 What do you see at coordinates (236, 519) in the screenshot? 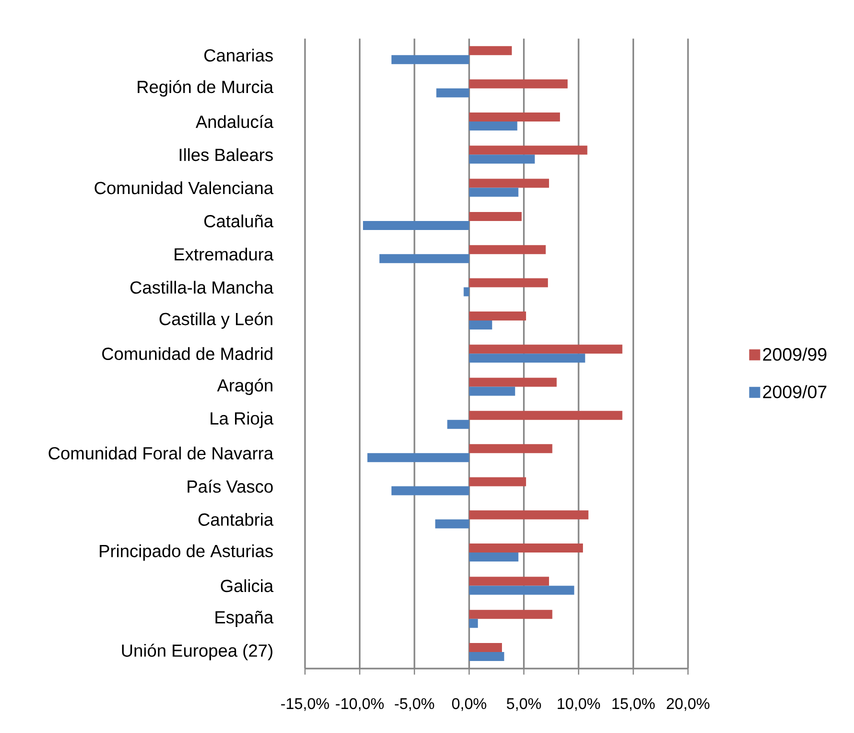
I see `y-tick-label: Cantabria` at bounding box center [236, 519].